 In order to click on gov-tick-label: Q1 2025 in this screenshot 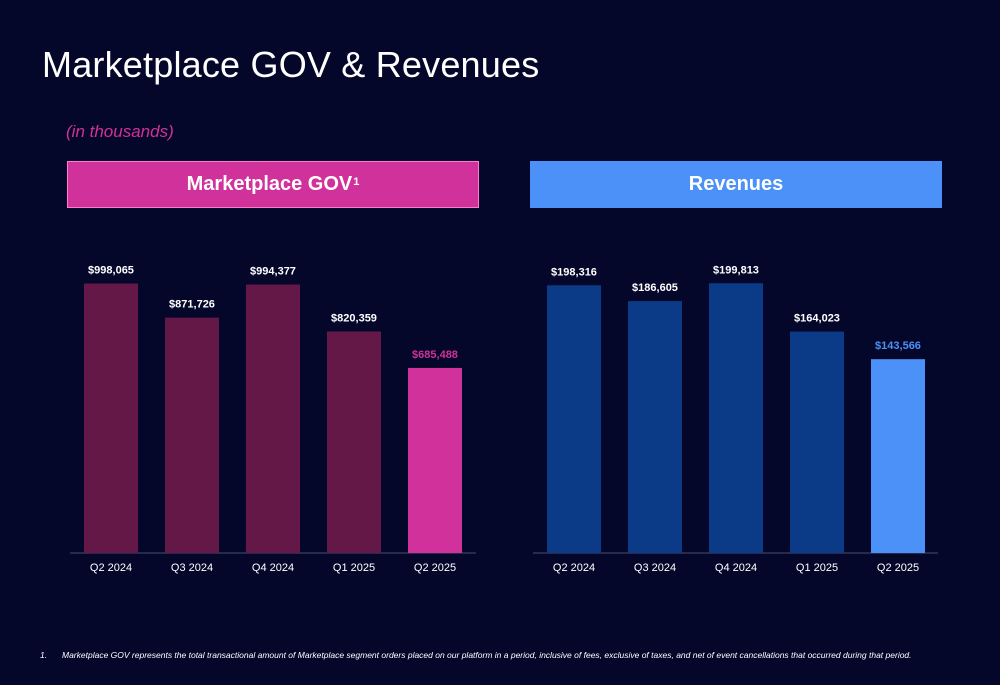, I will do `click(354, 568)`.